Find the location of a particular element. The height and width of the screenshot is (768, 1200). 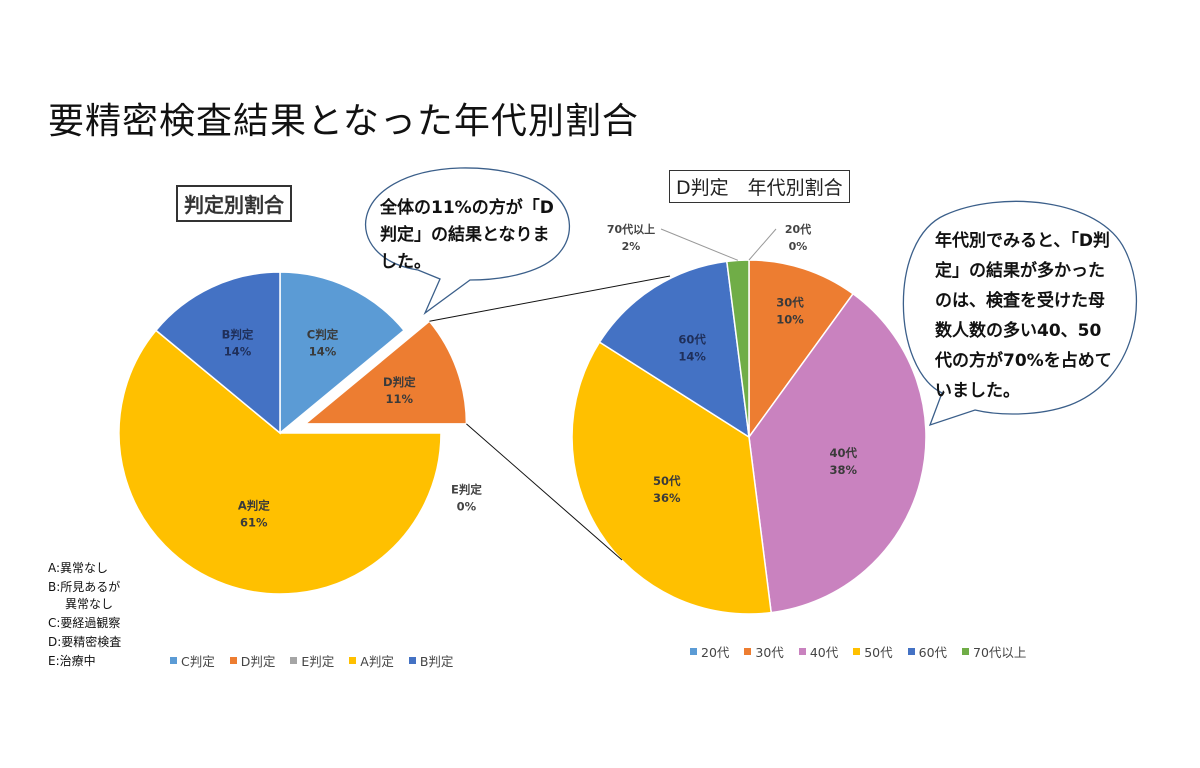

data-label-40s: 40代 38% is located at coordinates (844, 461).